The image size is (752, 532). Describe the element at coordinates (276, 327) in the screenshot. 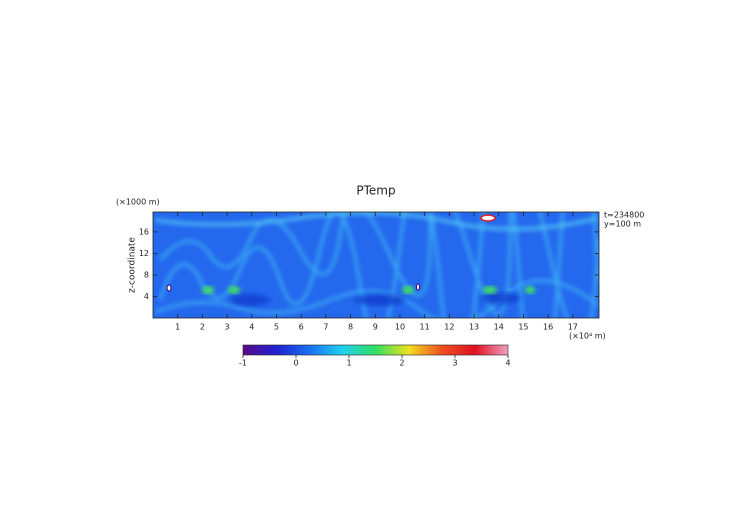

I see `x-tick-label: 5` at that location.